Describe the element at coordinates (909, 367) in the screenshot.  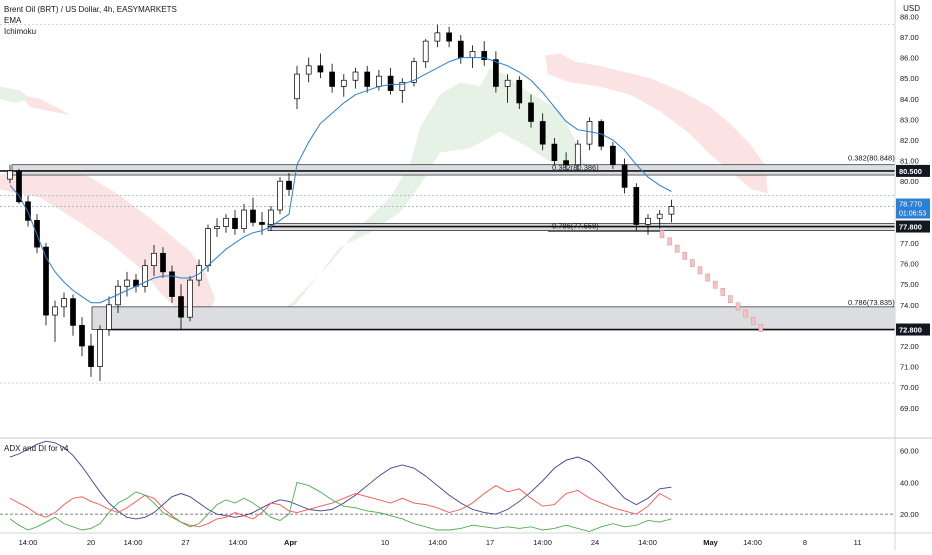
I see `price-tick-label: 71.00` at that location.